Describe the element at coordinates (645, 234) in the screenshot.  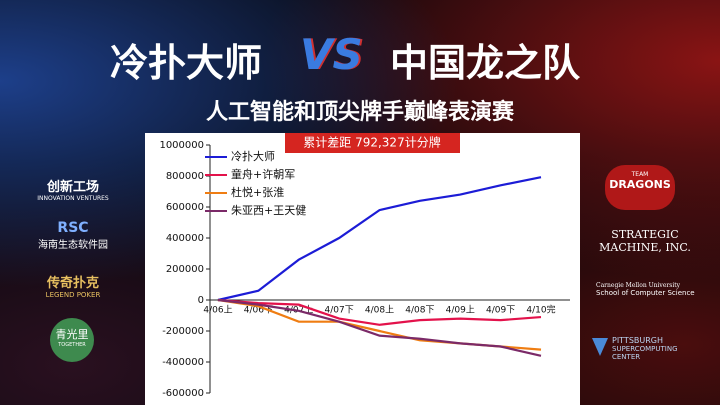
I see `sponsor-name: STRATEGIC` at that location.